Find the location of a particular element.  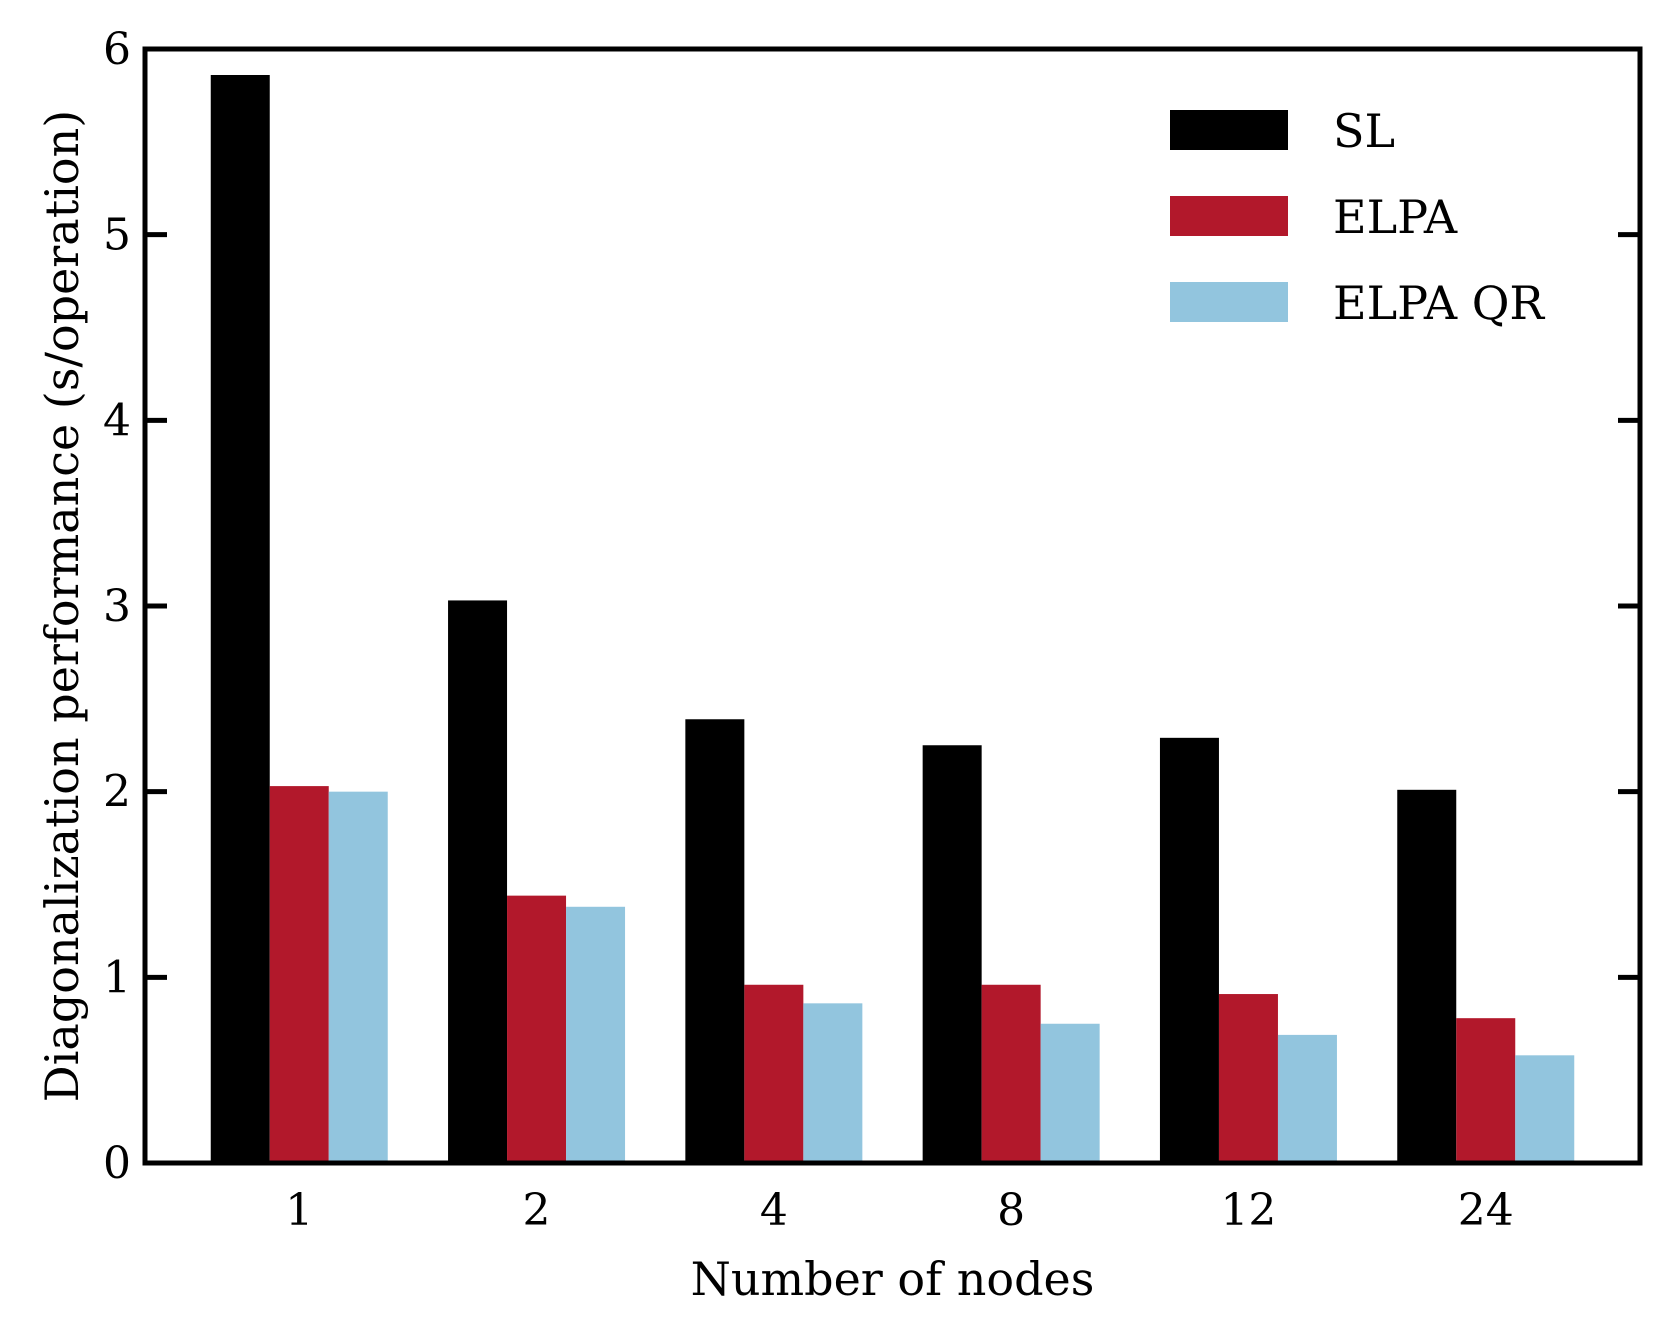

legend: SL ELPA ELPA QR is located at coordinates (1357, 217).